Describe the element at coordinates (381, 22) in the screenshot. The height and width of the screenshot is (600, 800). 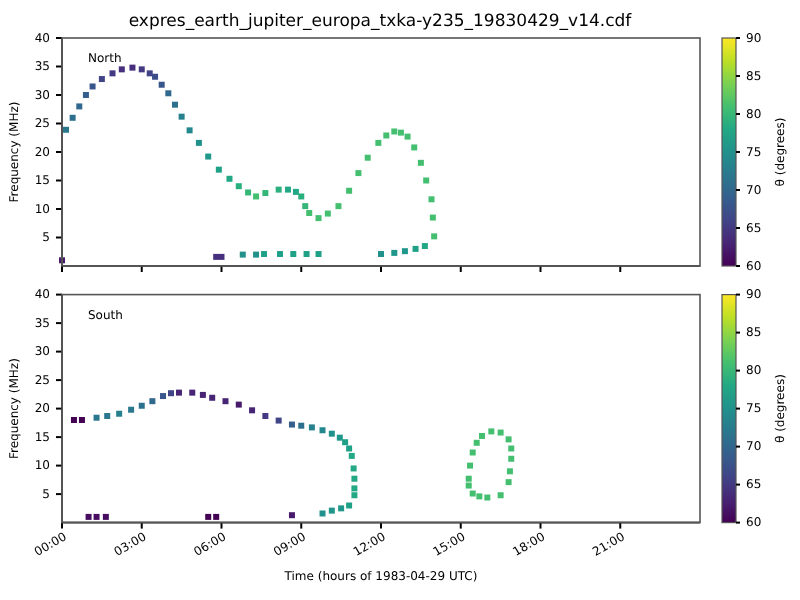
I see `chart-title: expres_earth_jupiter_europa_txka-y235_19830429_v14.cdf` at that location.